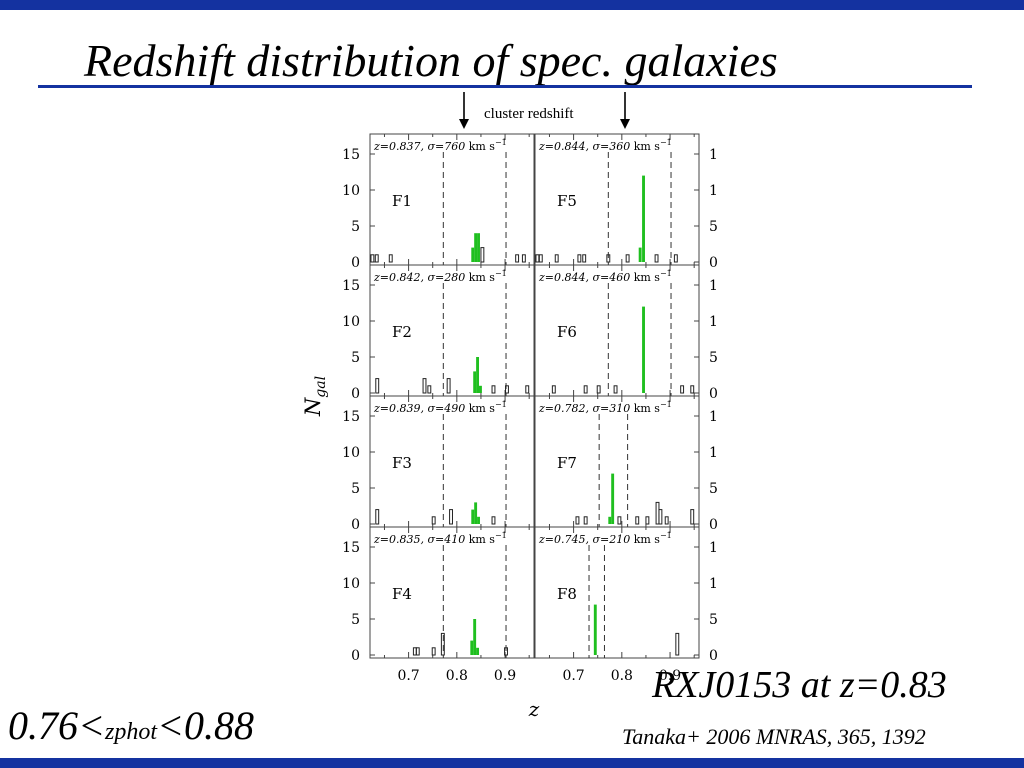 This screenshot has height=768, width=1024. I want to click on cluster-z-value: =0.83, so click(900, 685).